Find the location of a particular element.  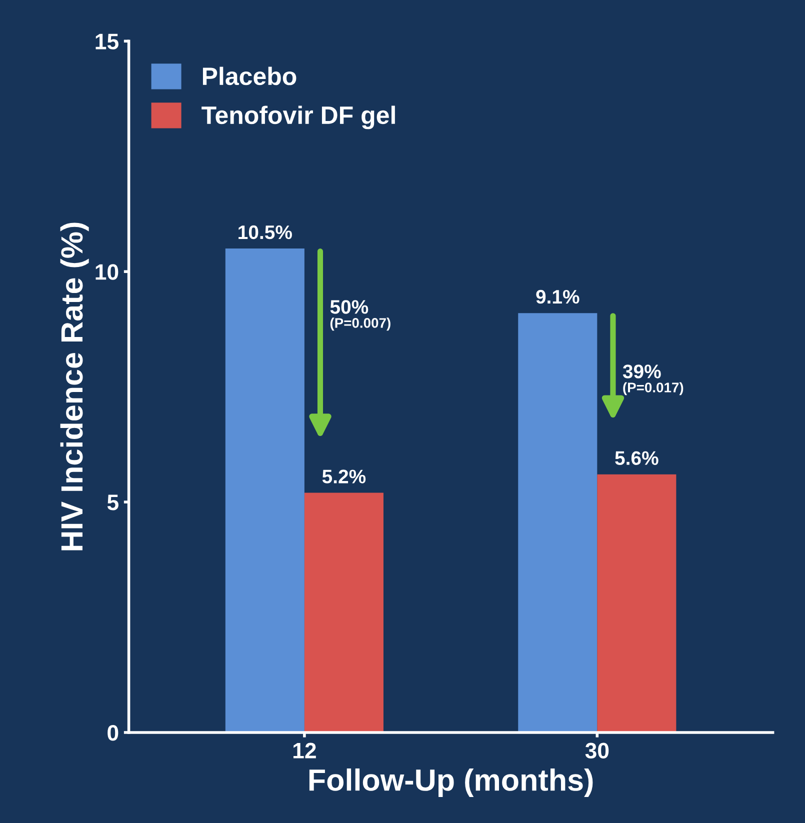

y-tick-label: 10 is located at coordinates (107, 272).